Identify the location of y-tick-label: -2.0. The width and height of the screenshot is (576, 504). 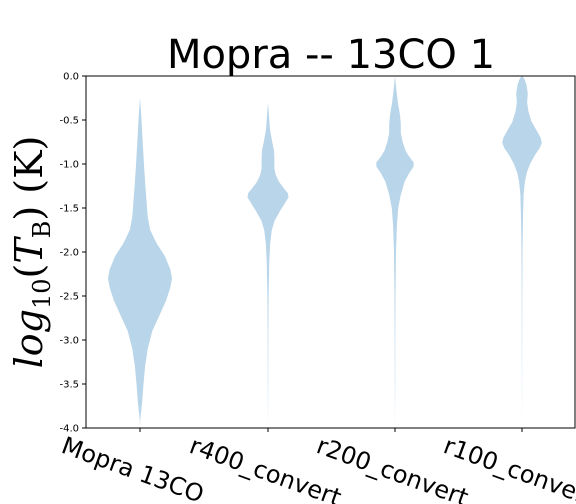
(69, 253).